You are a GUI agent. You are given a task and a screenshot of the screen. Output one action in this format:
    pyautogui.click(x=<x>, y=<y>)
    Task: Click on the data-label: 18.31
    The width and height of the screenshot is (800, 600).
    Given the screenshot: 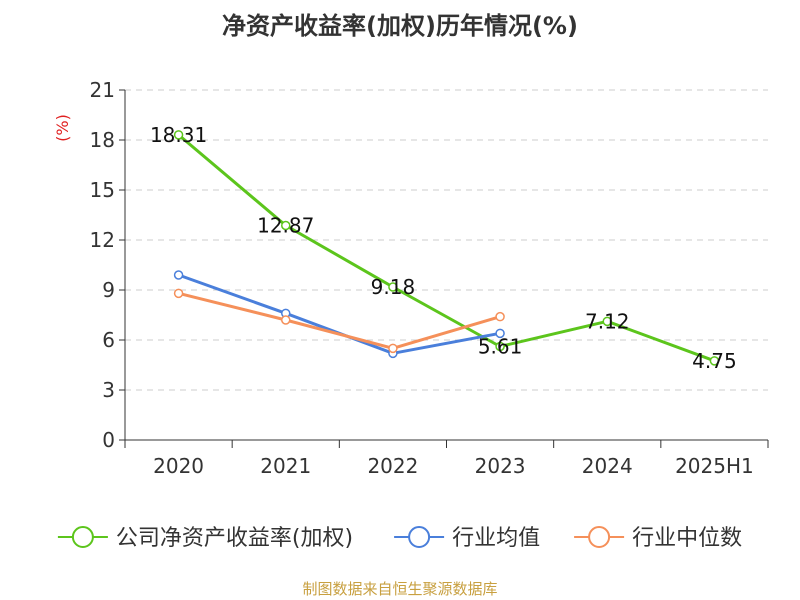 What is the action you would take?
    pyautogui.click(x=178, y=135)
    